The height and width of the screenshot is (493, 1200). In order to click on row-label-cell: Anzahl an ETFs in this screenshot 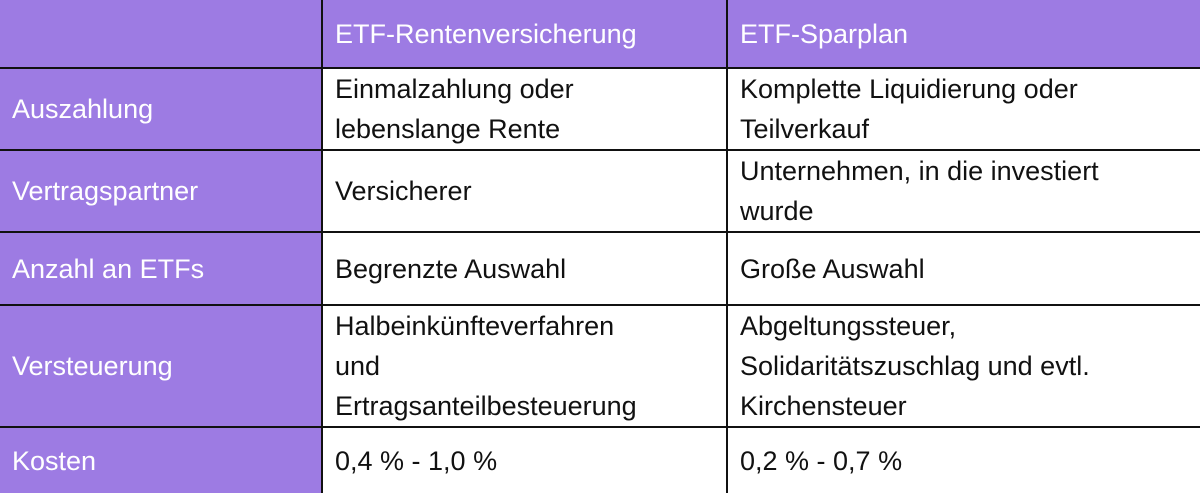, I will do `click(161, 268)`.